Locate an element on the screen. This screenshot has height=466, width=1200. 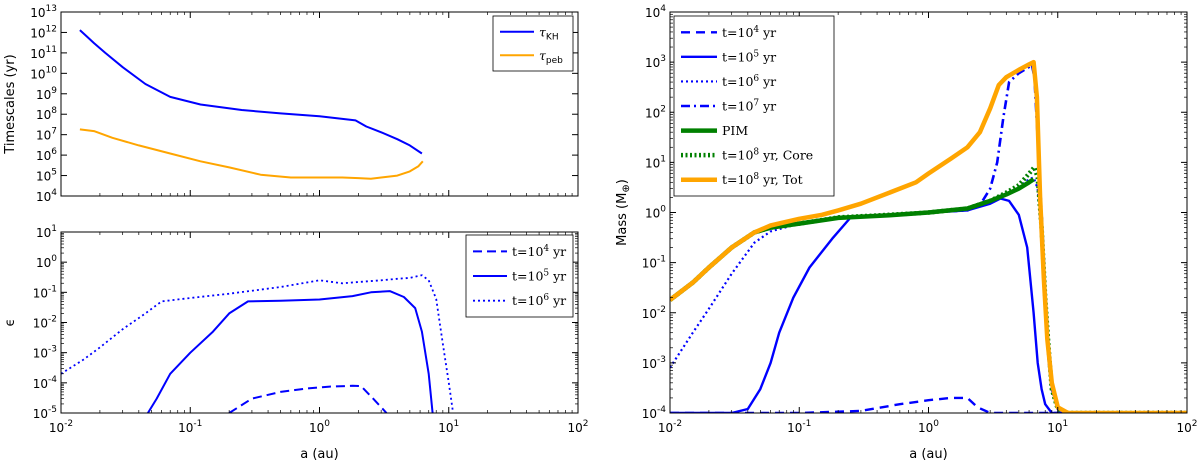
legend-label-4: PIM is located at coordinates (735, 130).